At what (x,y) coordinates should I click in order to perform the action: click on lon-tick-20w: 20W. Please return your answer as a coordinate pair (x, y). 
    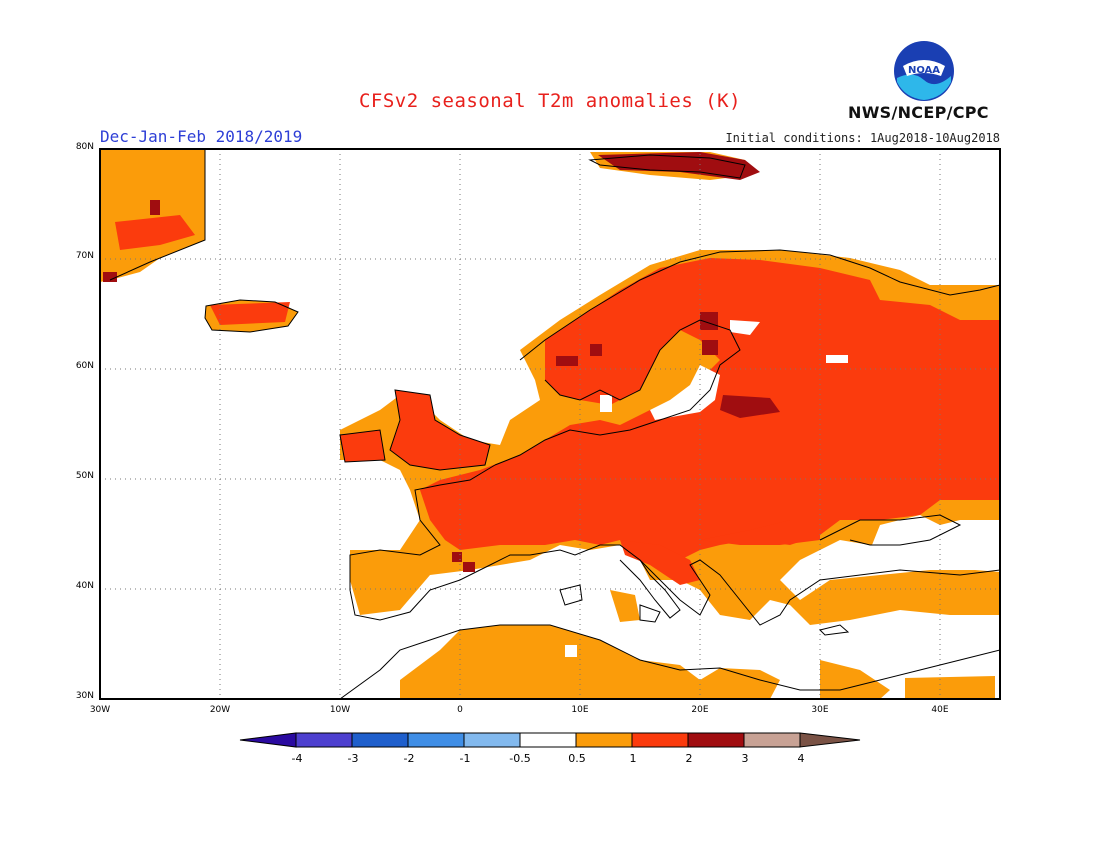
    Looking at the image, I should click on (220, 710).